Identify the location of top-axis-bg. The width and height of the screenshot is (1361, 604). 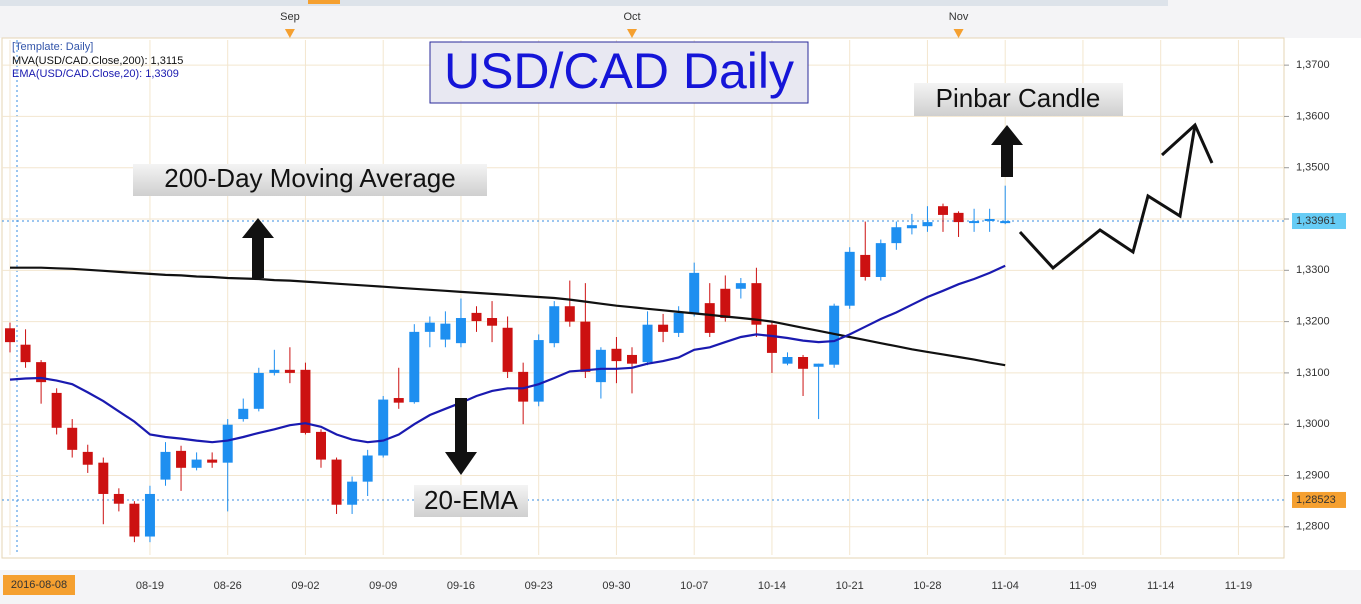
(680, 19).